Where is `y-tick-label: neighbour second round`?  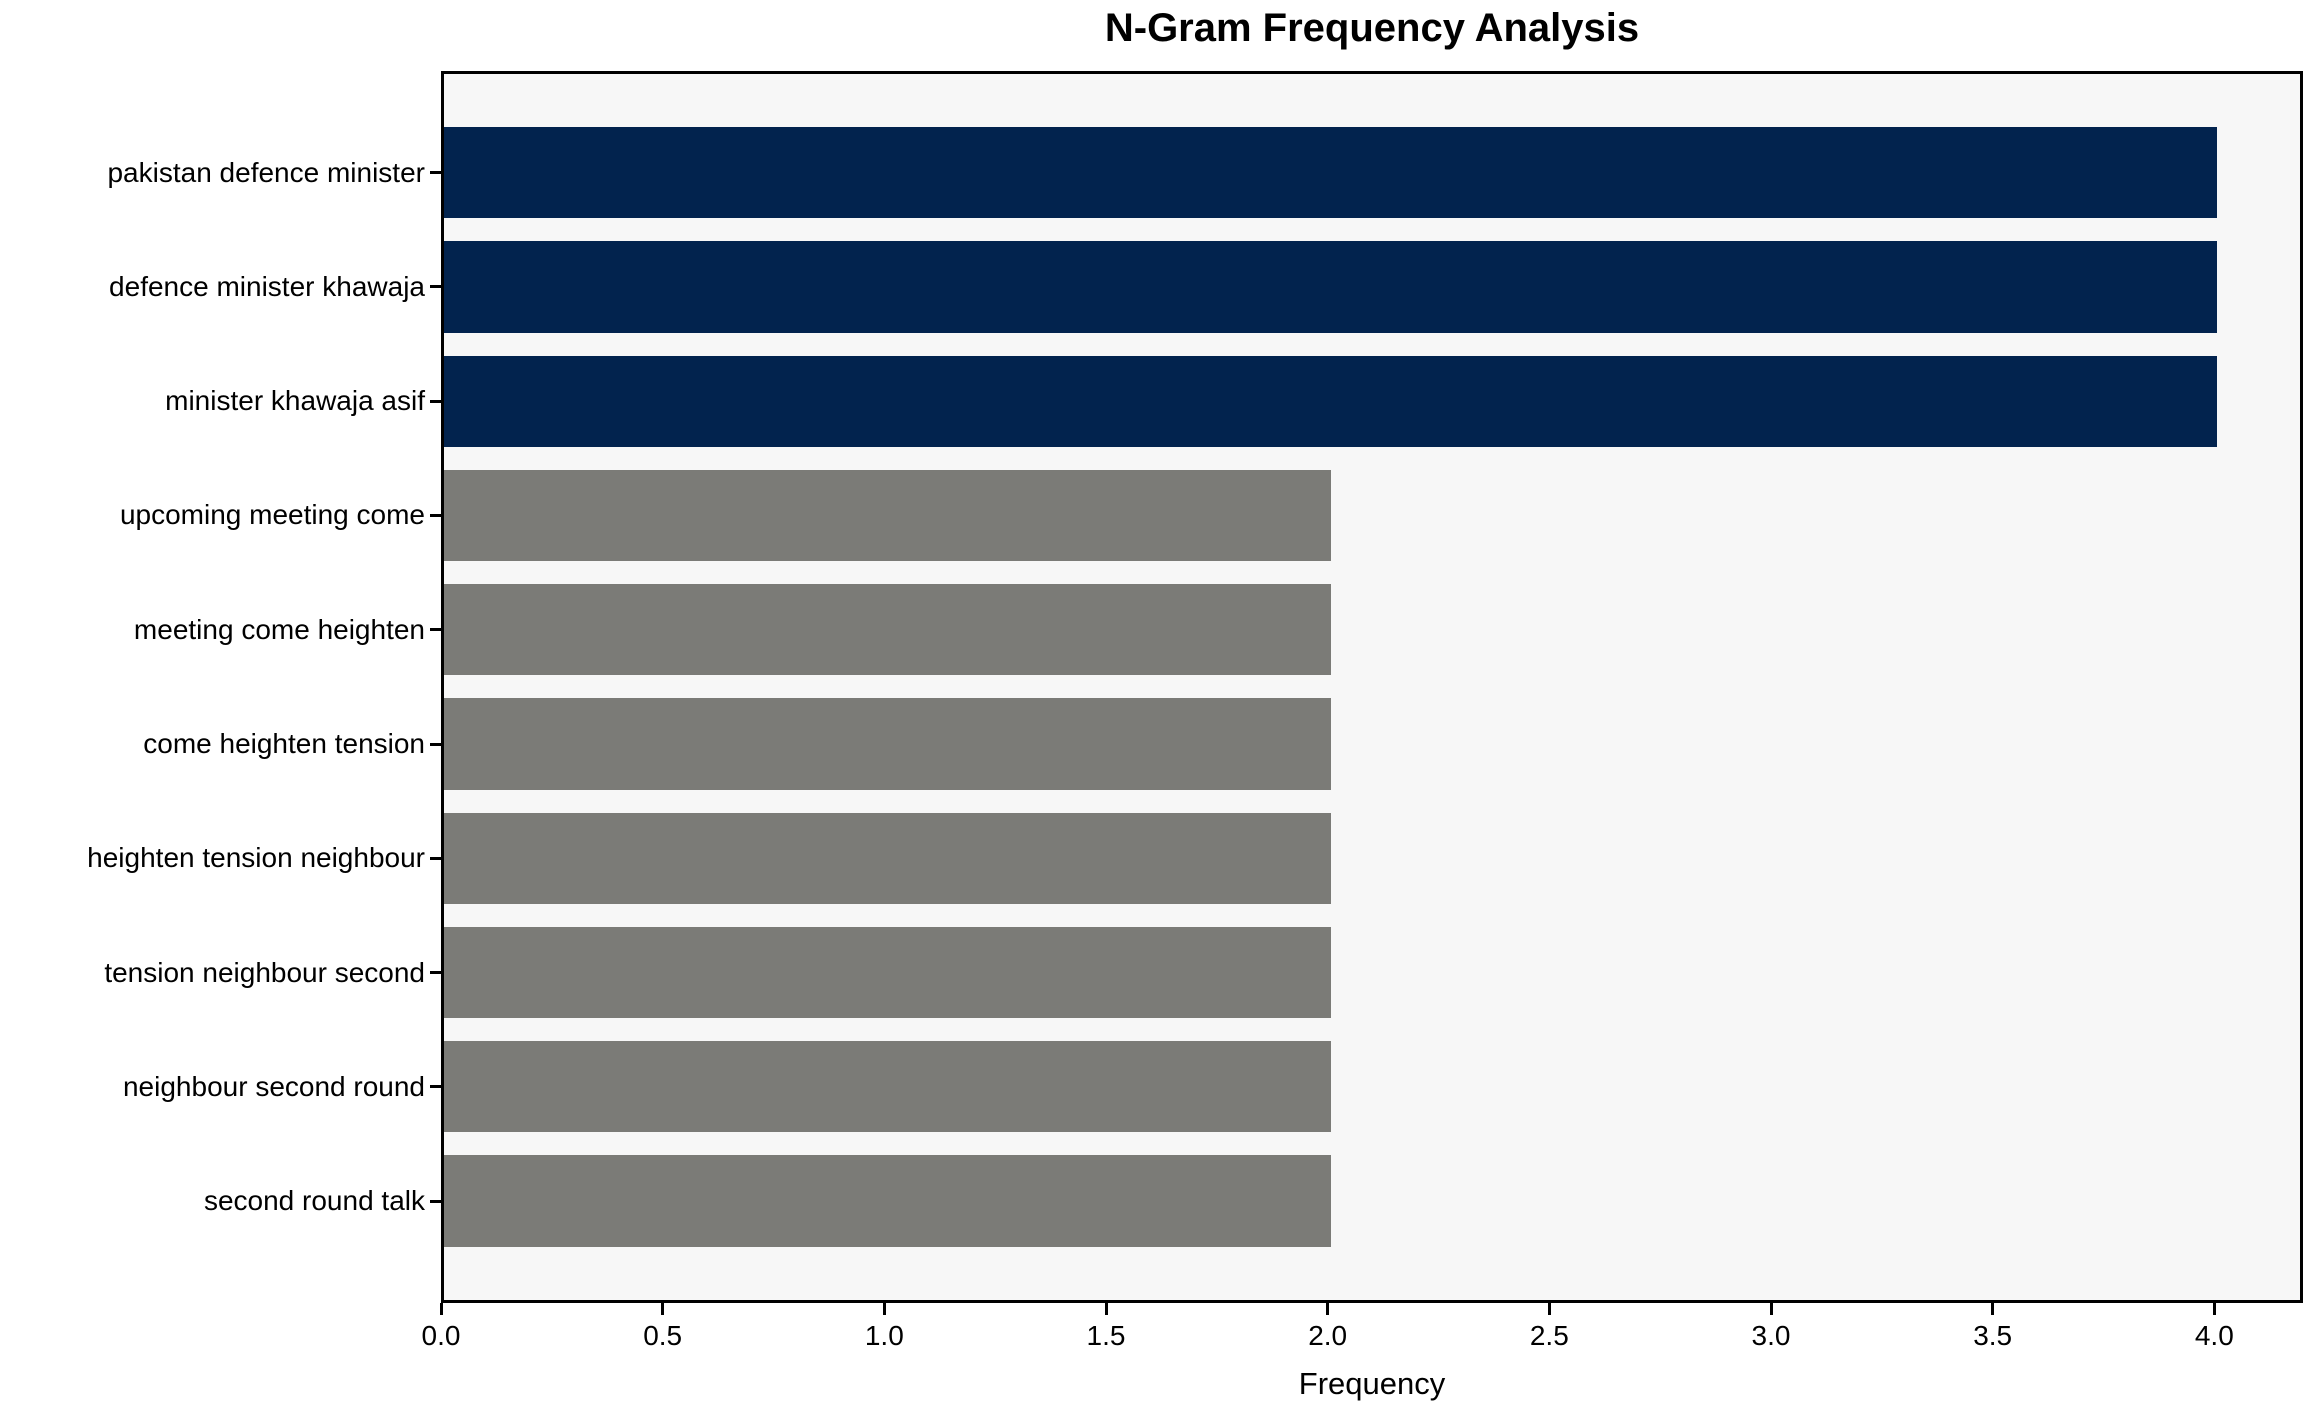
y-tick-label: neighbour second round is located at coordinates (273, 1086).